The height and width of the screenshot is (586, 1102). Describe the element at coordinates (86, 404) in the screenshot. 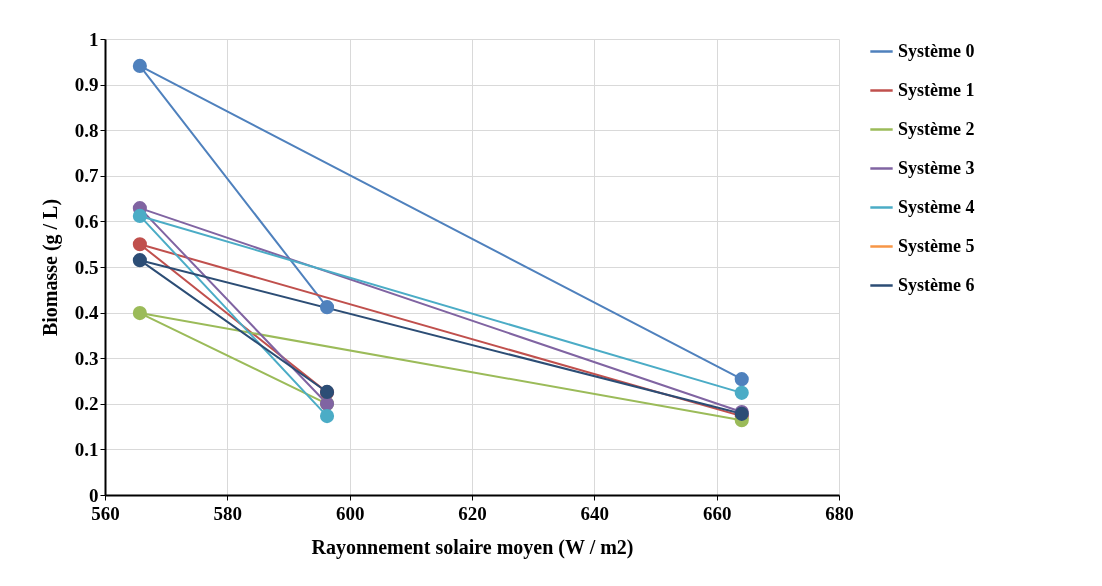

I see `y-tick-label: 0.2` at that location.